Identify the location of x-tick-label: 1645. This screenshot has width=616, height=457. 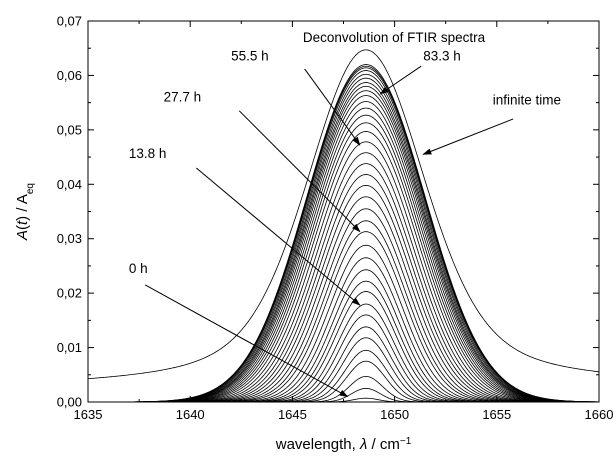
(292, 414).